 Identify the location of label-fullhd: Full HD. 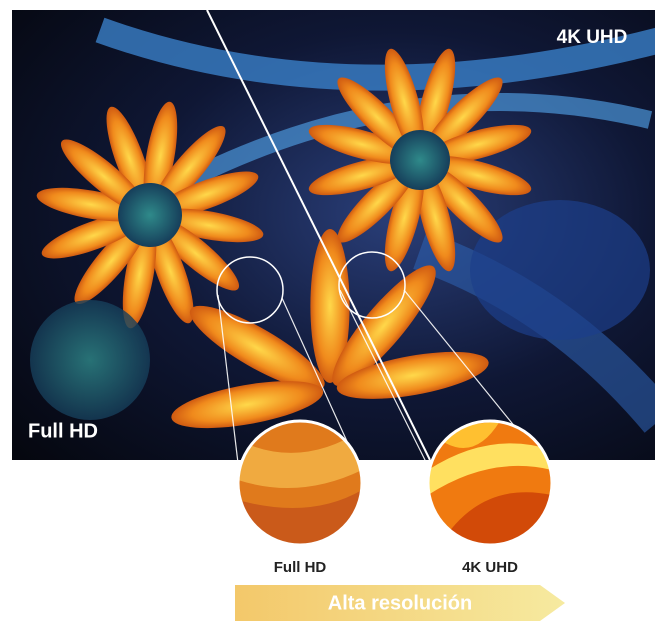
(63, 431).